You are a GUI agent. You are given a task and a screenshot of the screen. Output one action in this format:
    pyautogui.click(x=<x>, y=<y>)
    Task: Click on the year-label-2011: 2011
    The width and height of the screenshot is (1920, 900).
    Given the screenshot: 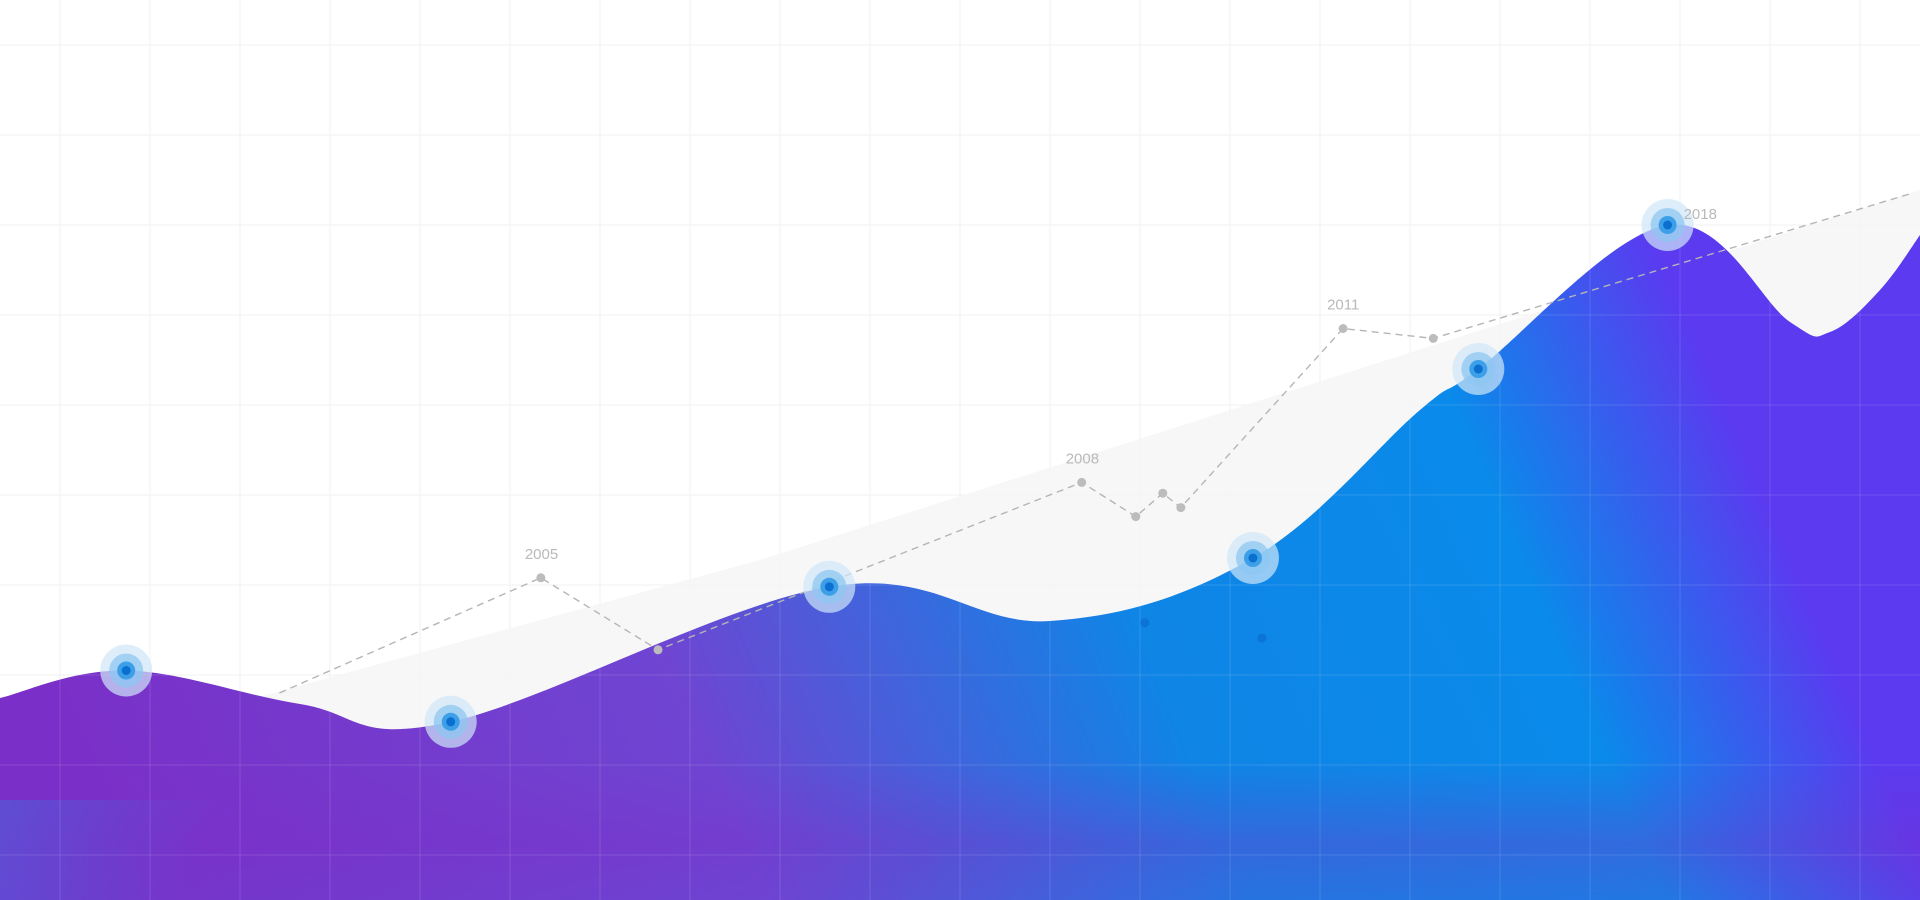 What is the action you would take?
    pyautogui.click(x=1343, y=305)
    